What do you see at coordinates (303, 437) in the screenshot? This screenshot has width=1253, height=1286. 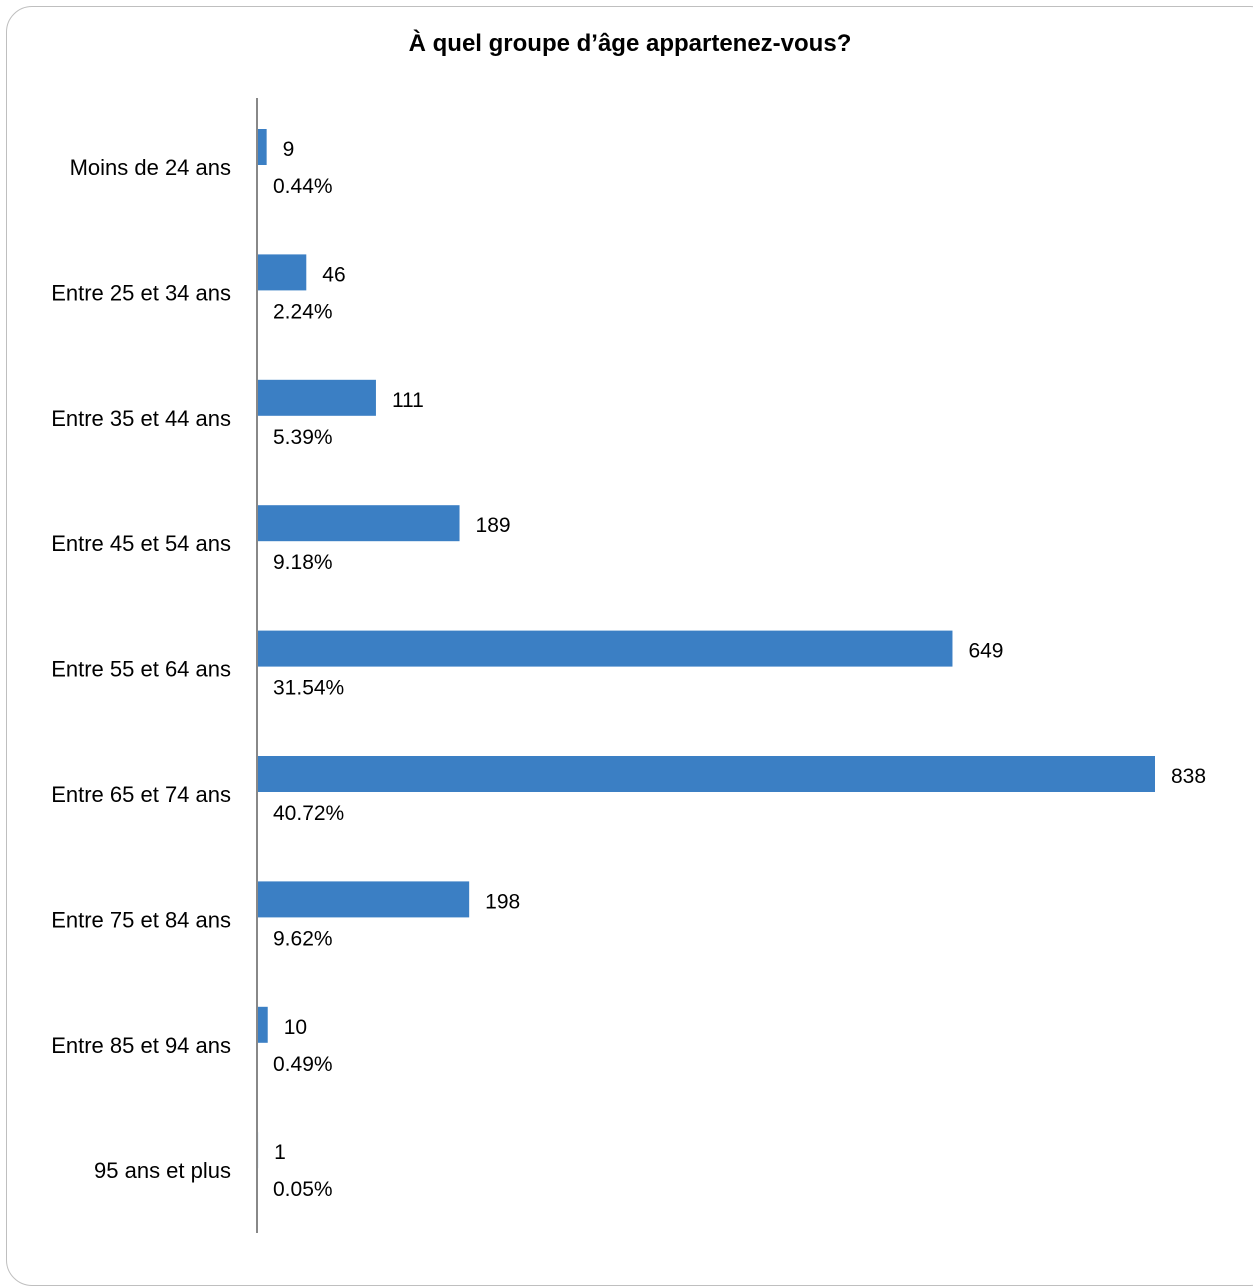 I see `percent-label: 5.39%` at bounding box center [303, 437].